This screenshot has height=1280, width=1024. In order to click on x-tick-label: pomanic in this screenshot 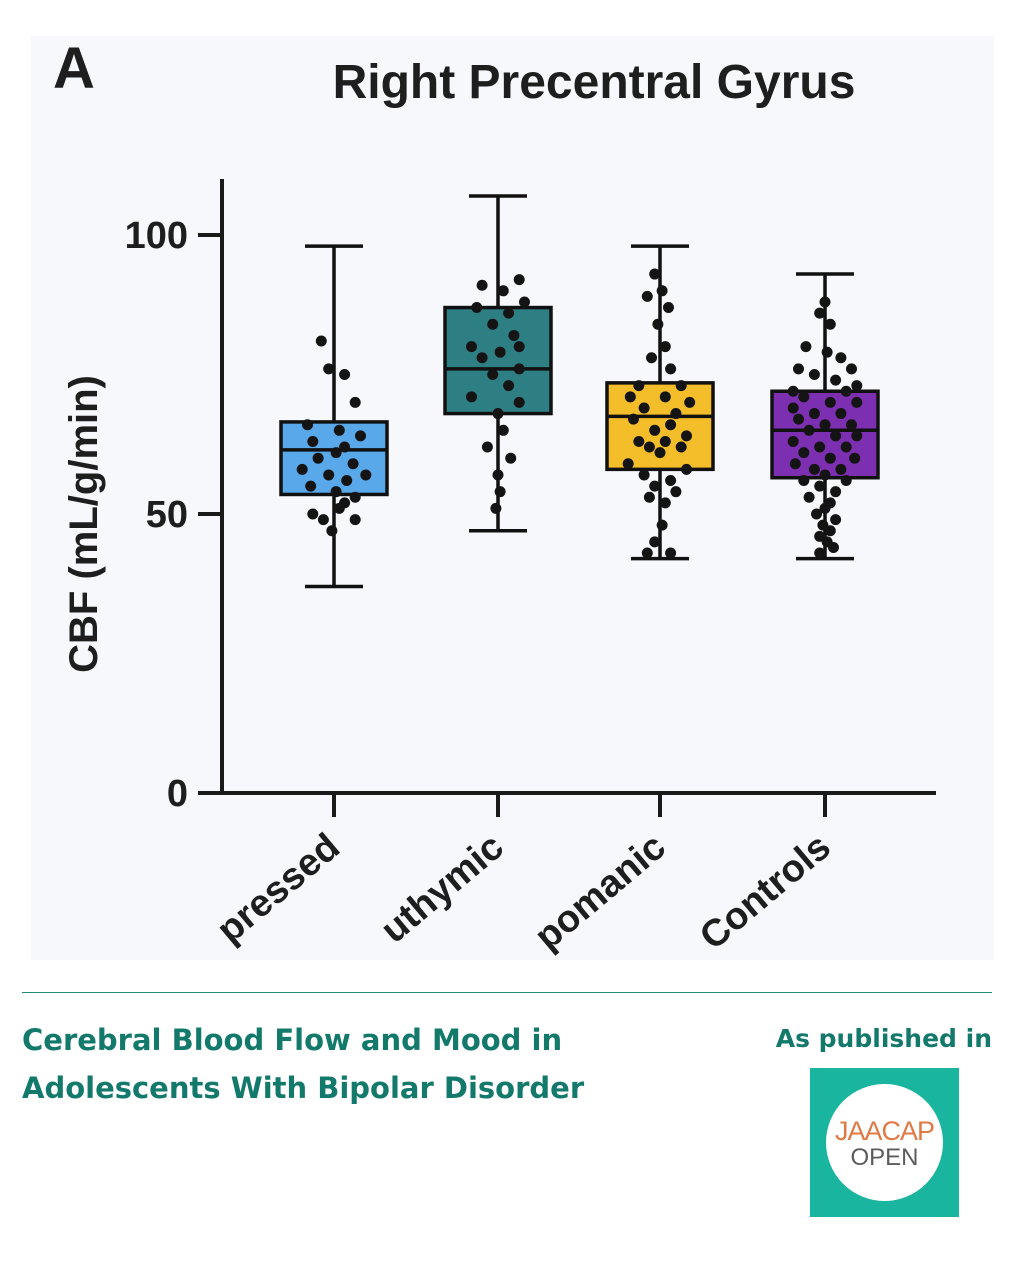, I will do `click(600, 892)`.